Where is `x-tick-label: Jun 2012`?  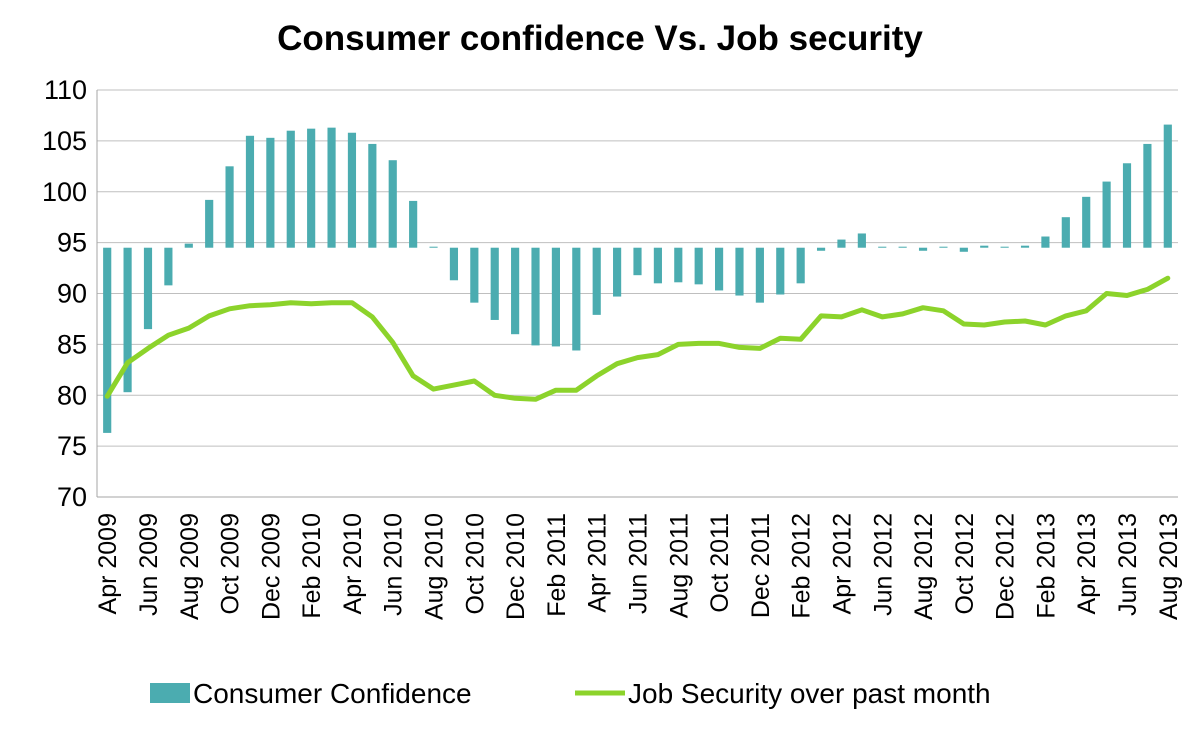
x-tick-label: Jun 2012 is located at coordinates (883, 564).